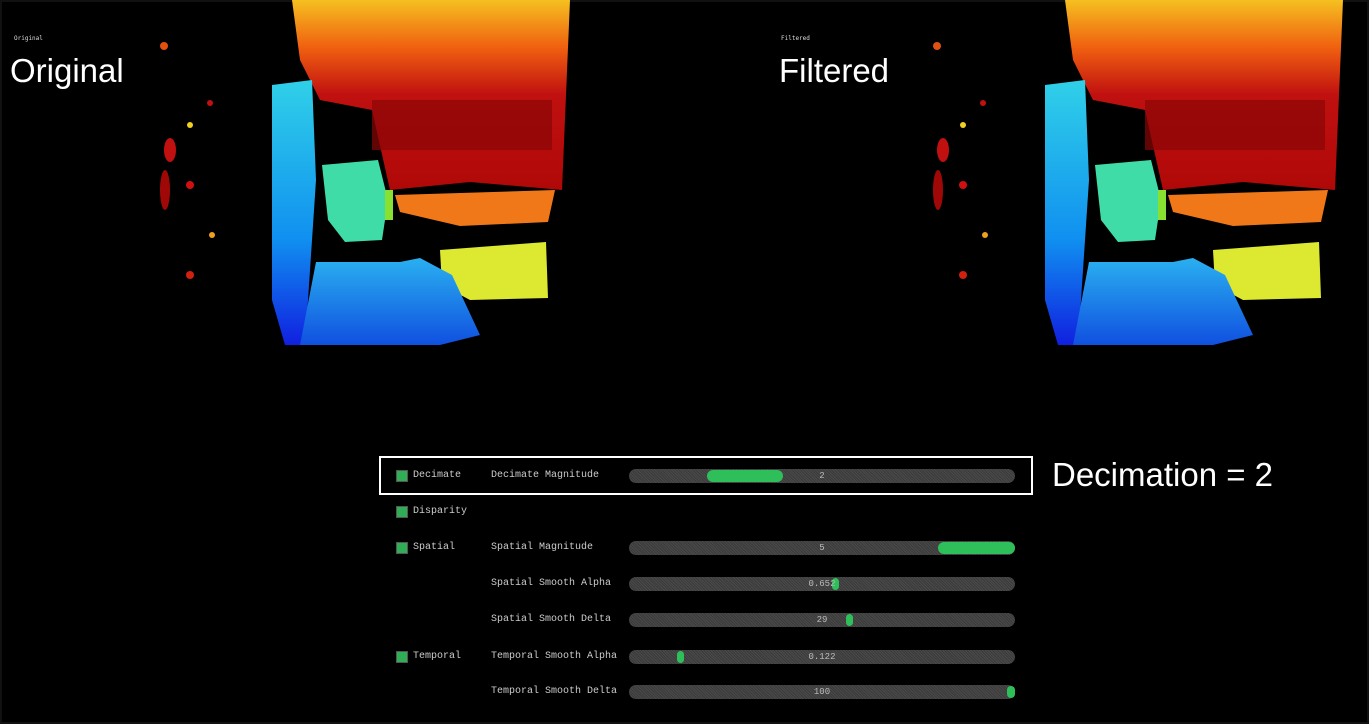 This screenshot has width=1369, height=724. What do you see at coordinates (1138, 172) in the screenshot?
I see `filtered-depth-image` at bounding box center [1138, 172].